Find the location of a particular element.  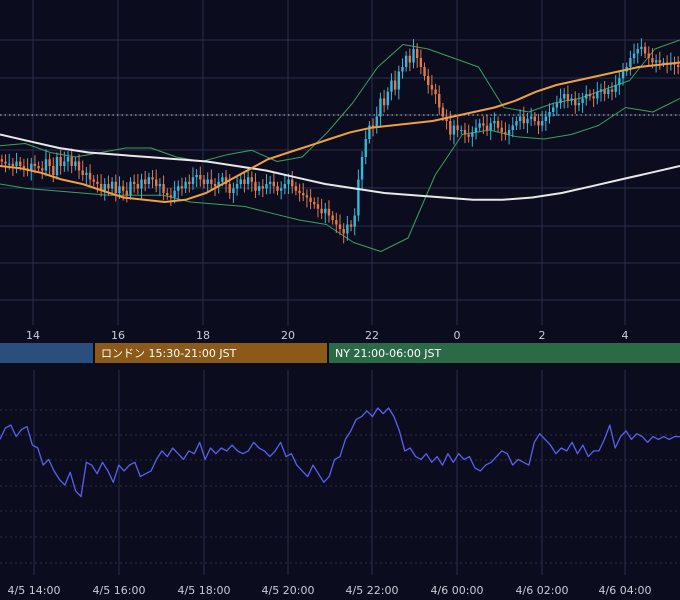

price-tick-label: 16 is located at coordinates (118, 335).